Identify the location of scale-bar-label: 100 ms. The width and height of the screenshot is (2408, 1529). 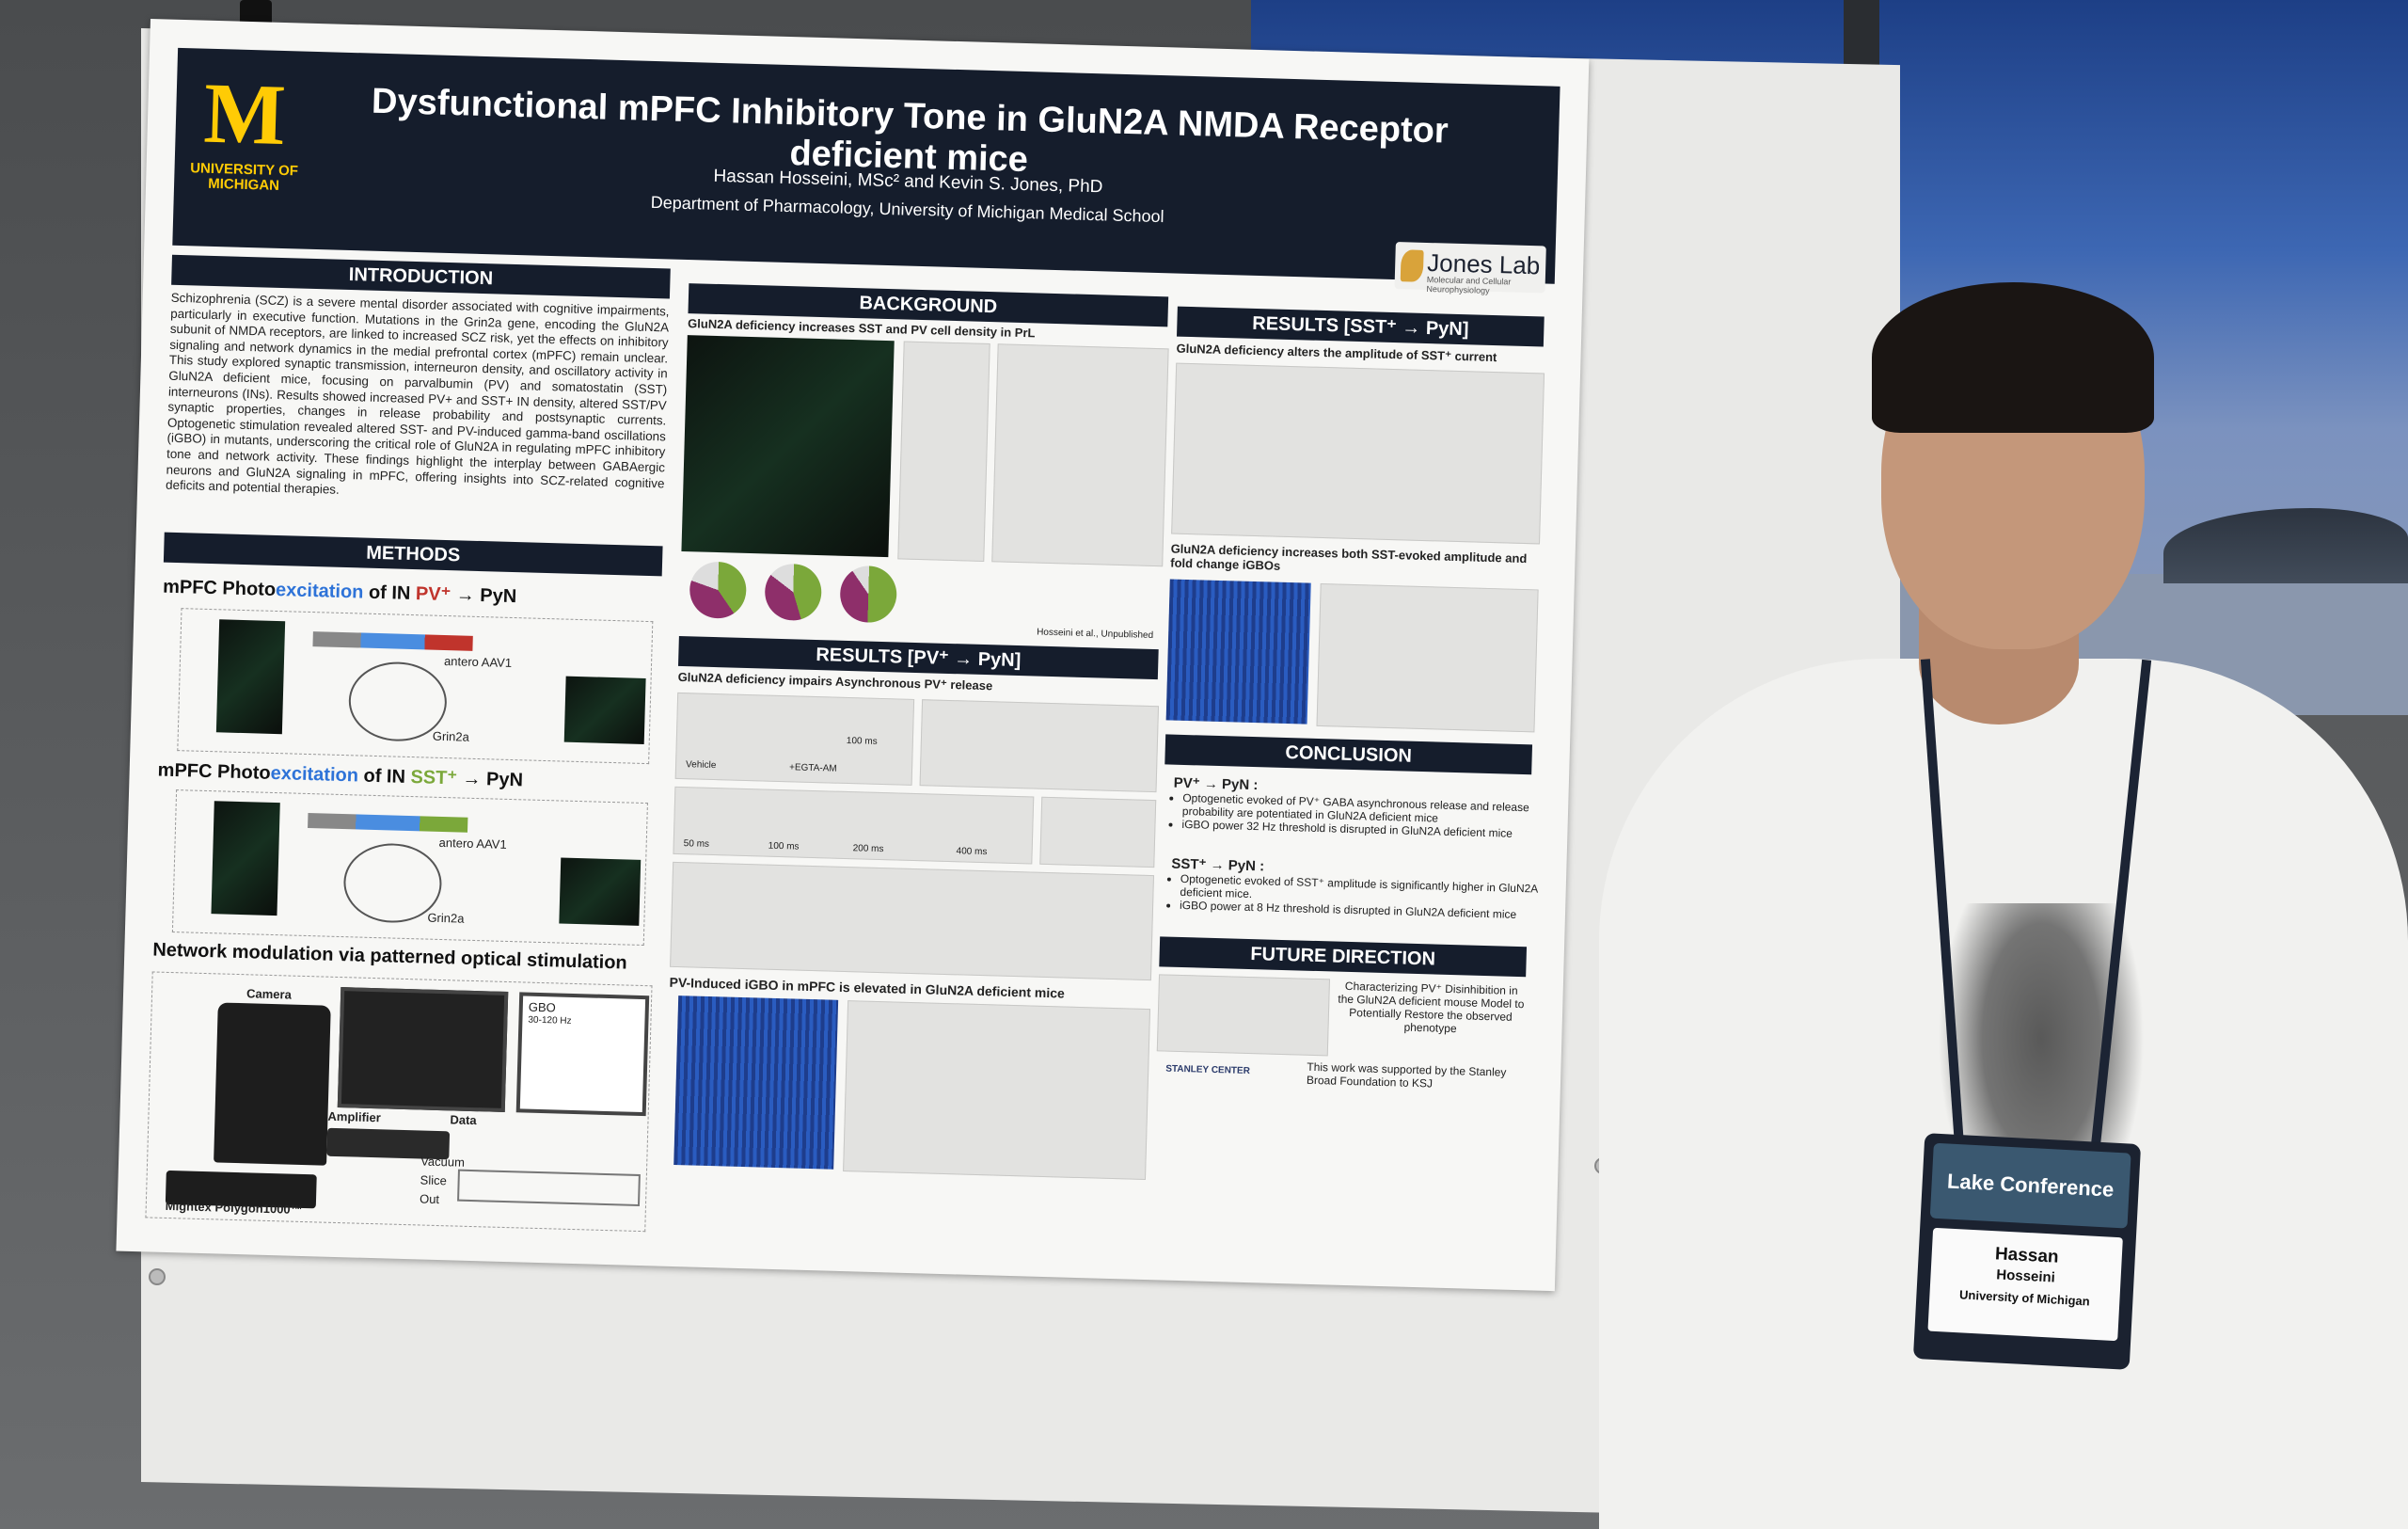
(862, 741).